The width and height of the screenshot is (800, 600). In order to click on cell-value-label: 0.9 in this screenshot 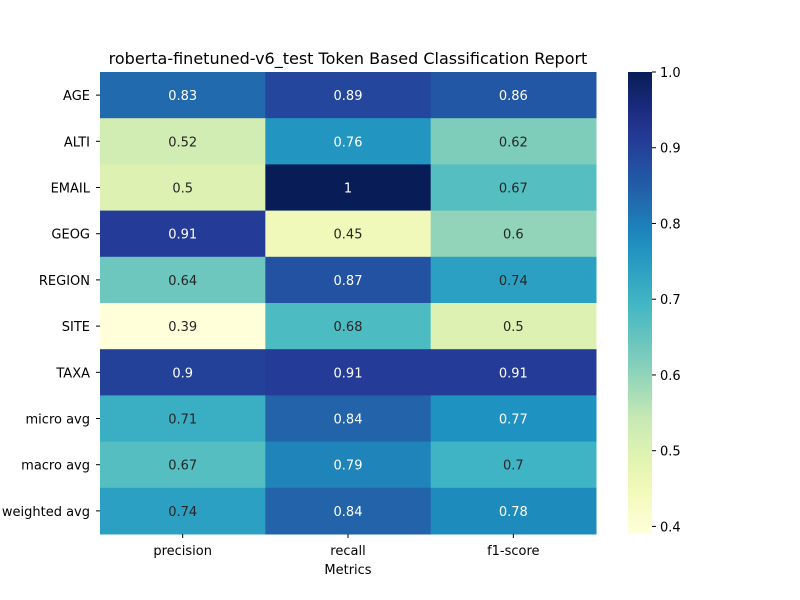, I will do `click(182, 373)`.